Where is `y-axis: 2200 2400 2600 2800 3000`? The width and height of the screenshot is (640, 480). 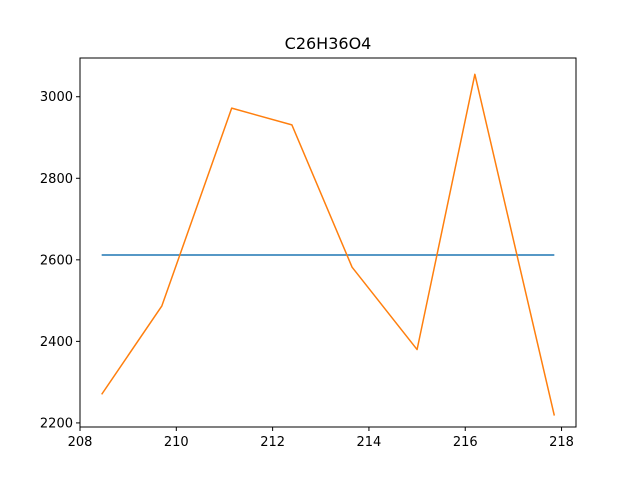 y-axis: 2200 2400 2600 2800 3000 is located at coordinates (60, 260).